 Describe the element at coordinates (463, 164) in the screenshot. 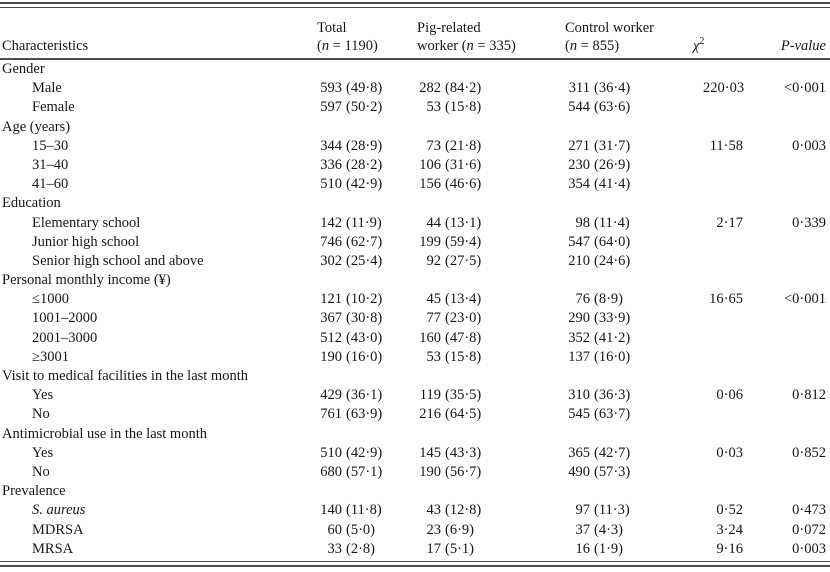

I see `percent-value: (31·6)` at that location.